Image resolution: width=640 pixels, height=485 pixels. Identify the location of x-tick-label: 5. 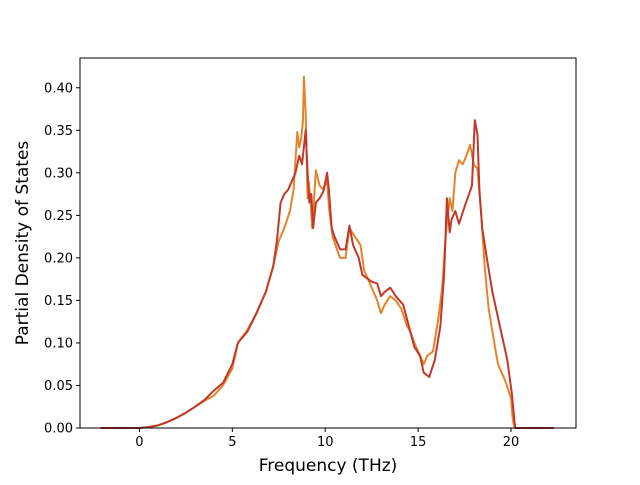
(232, 442).